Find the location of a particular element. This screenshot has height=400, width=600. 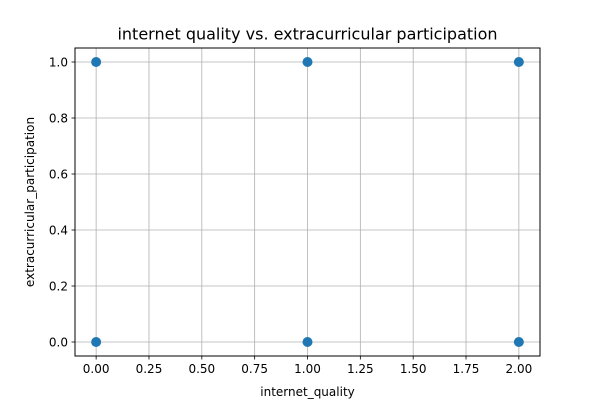

x-tick-label: 0.75 is located at coordinates (254, 369).